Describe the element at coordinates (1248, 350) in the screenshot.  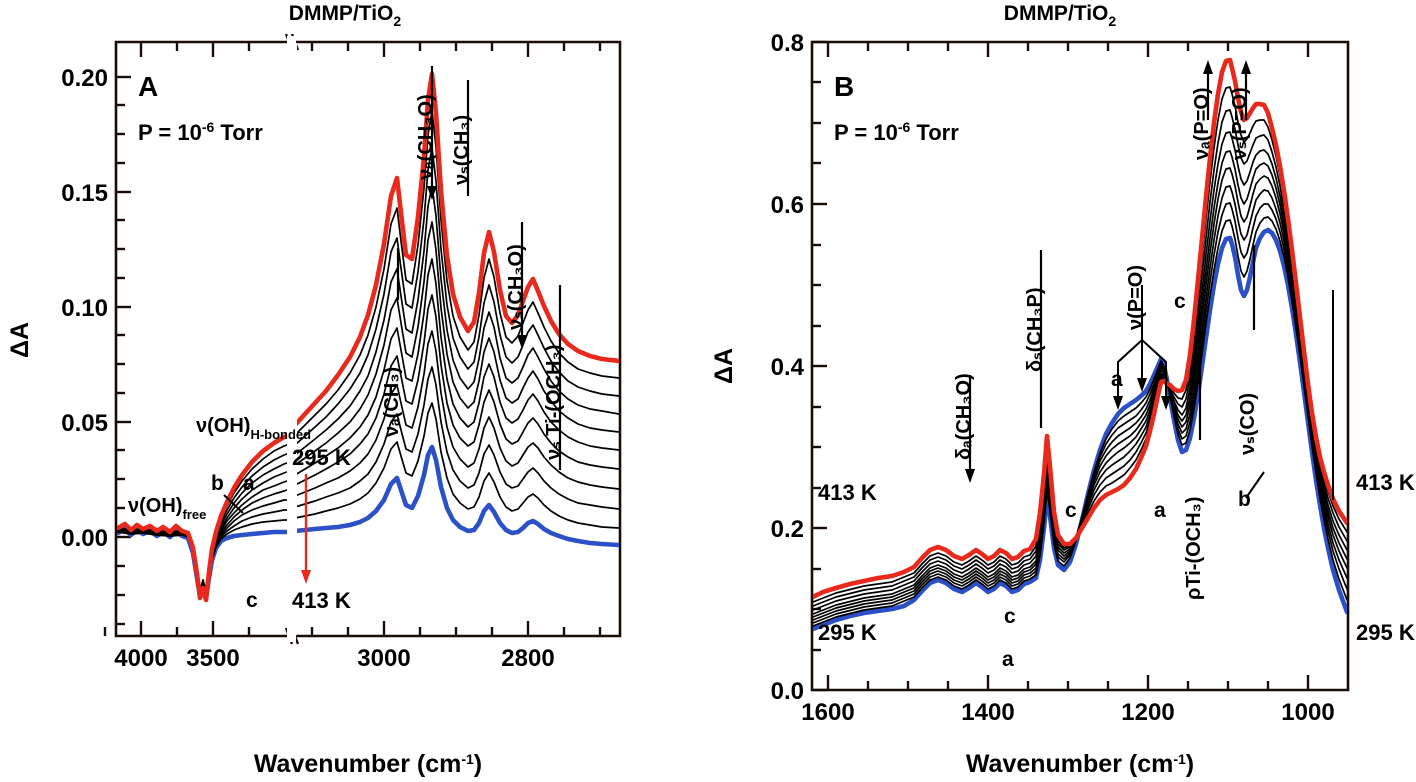
I see `annotation-nu-s-co: νₛ(CO)` at that location.